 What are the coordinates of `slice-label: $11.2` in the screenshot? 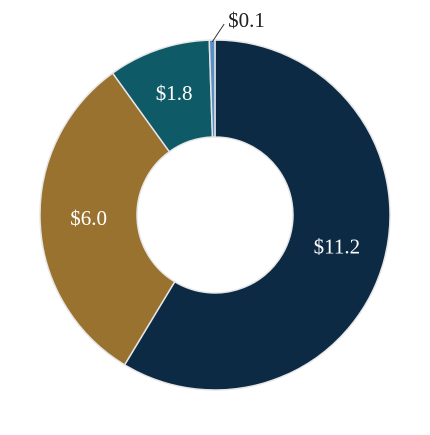 It's located at (337, 247).